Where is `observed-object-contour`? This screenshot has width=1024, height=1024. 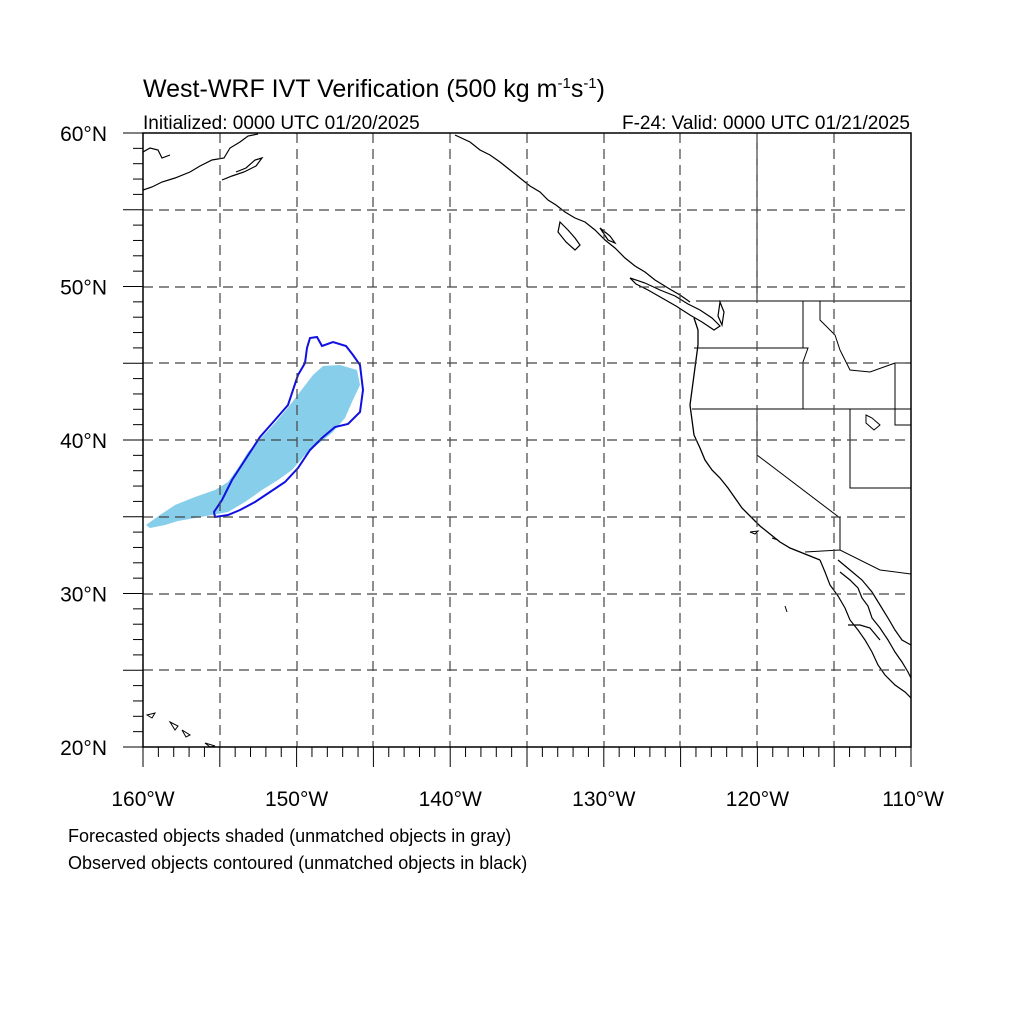 observed-object-contour is located at coordinates (288, 427).